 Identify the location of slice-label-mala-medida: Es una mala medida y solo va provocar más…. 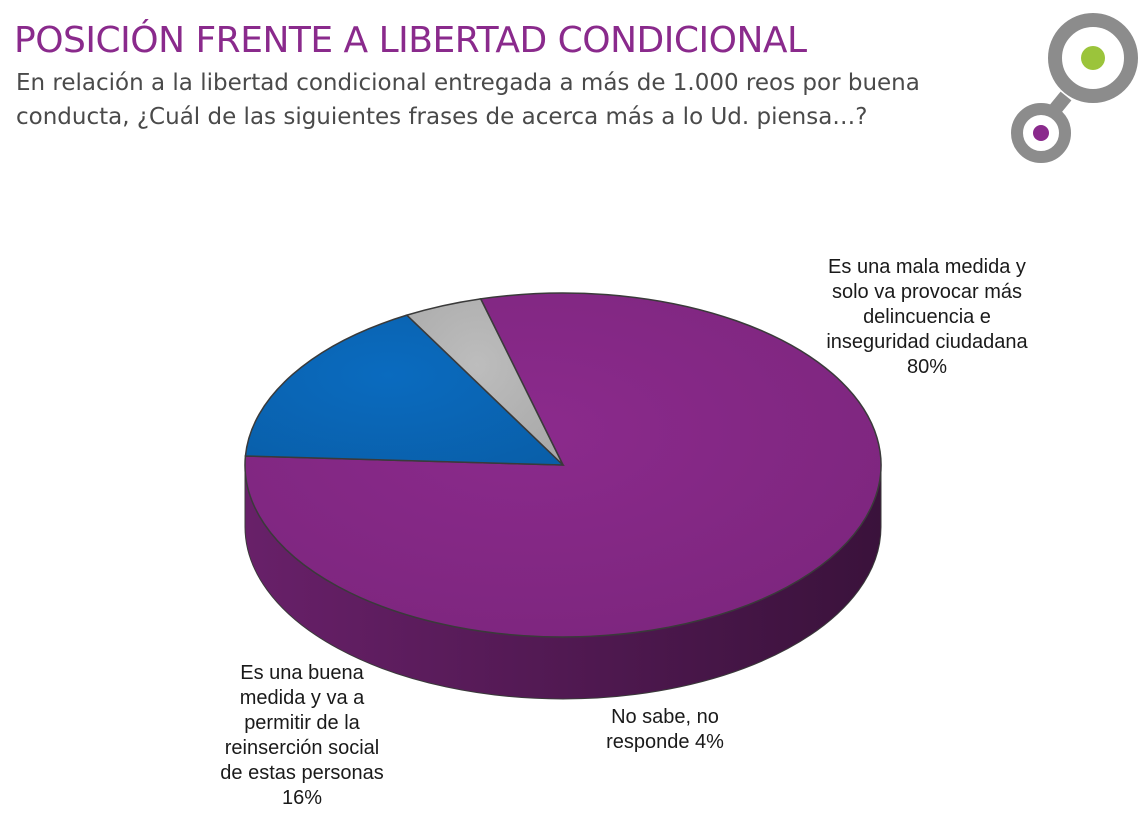
(927, 317).